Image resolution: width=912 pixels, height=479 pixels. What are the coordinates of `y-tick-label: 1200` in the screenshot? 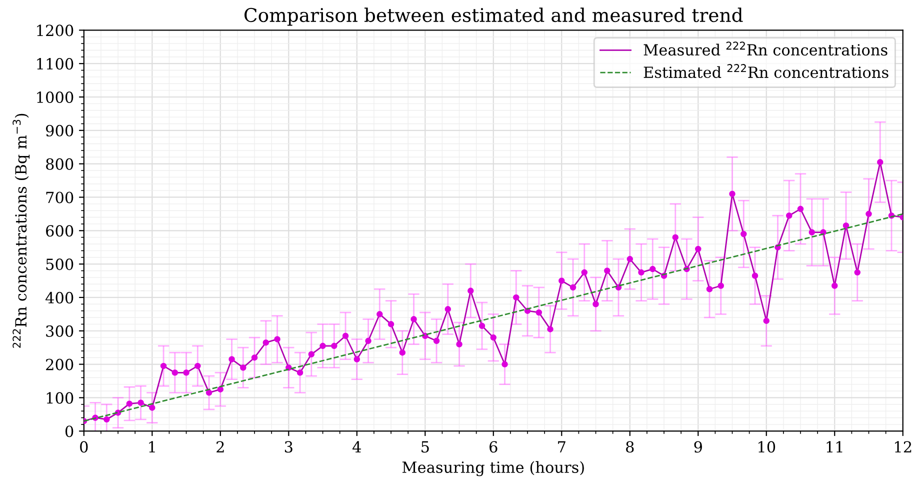 It's located at (55, 30).